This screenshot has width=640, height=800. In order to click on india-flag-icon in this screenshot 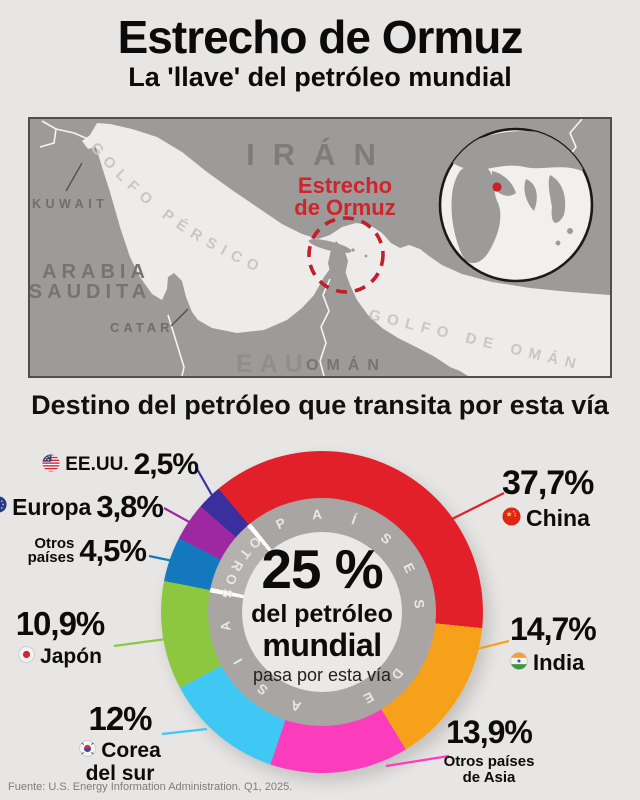, I will do `click(519, 663)`.